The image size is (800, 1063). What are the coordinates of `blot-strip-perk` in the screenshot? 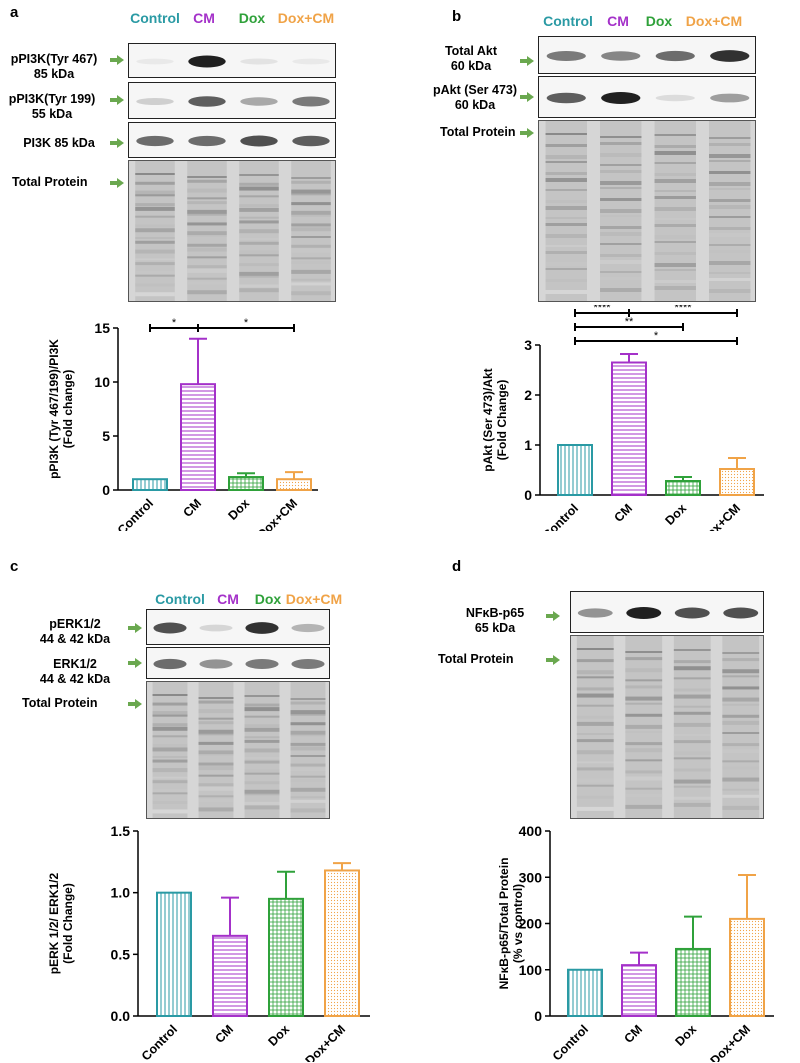 It's located at (238, 627).